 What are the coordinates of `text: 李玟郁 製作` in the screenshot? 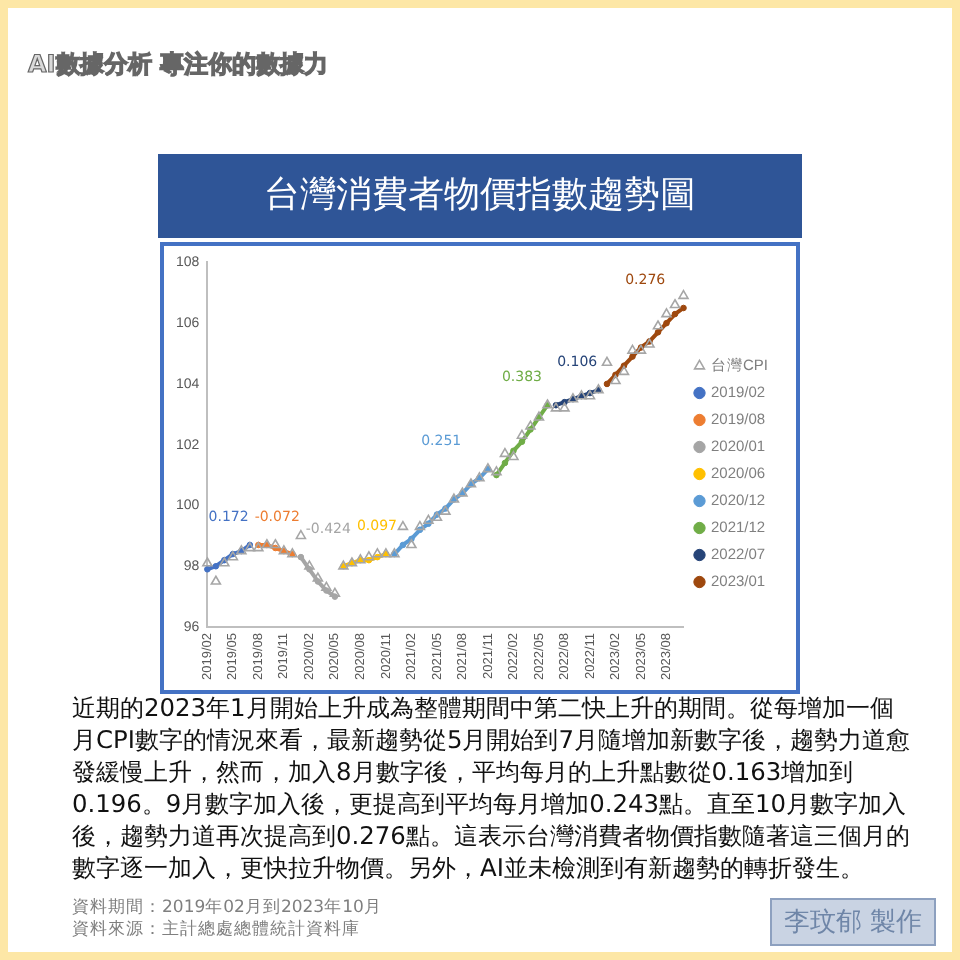 It's located at (852, 922).